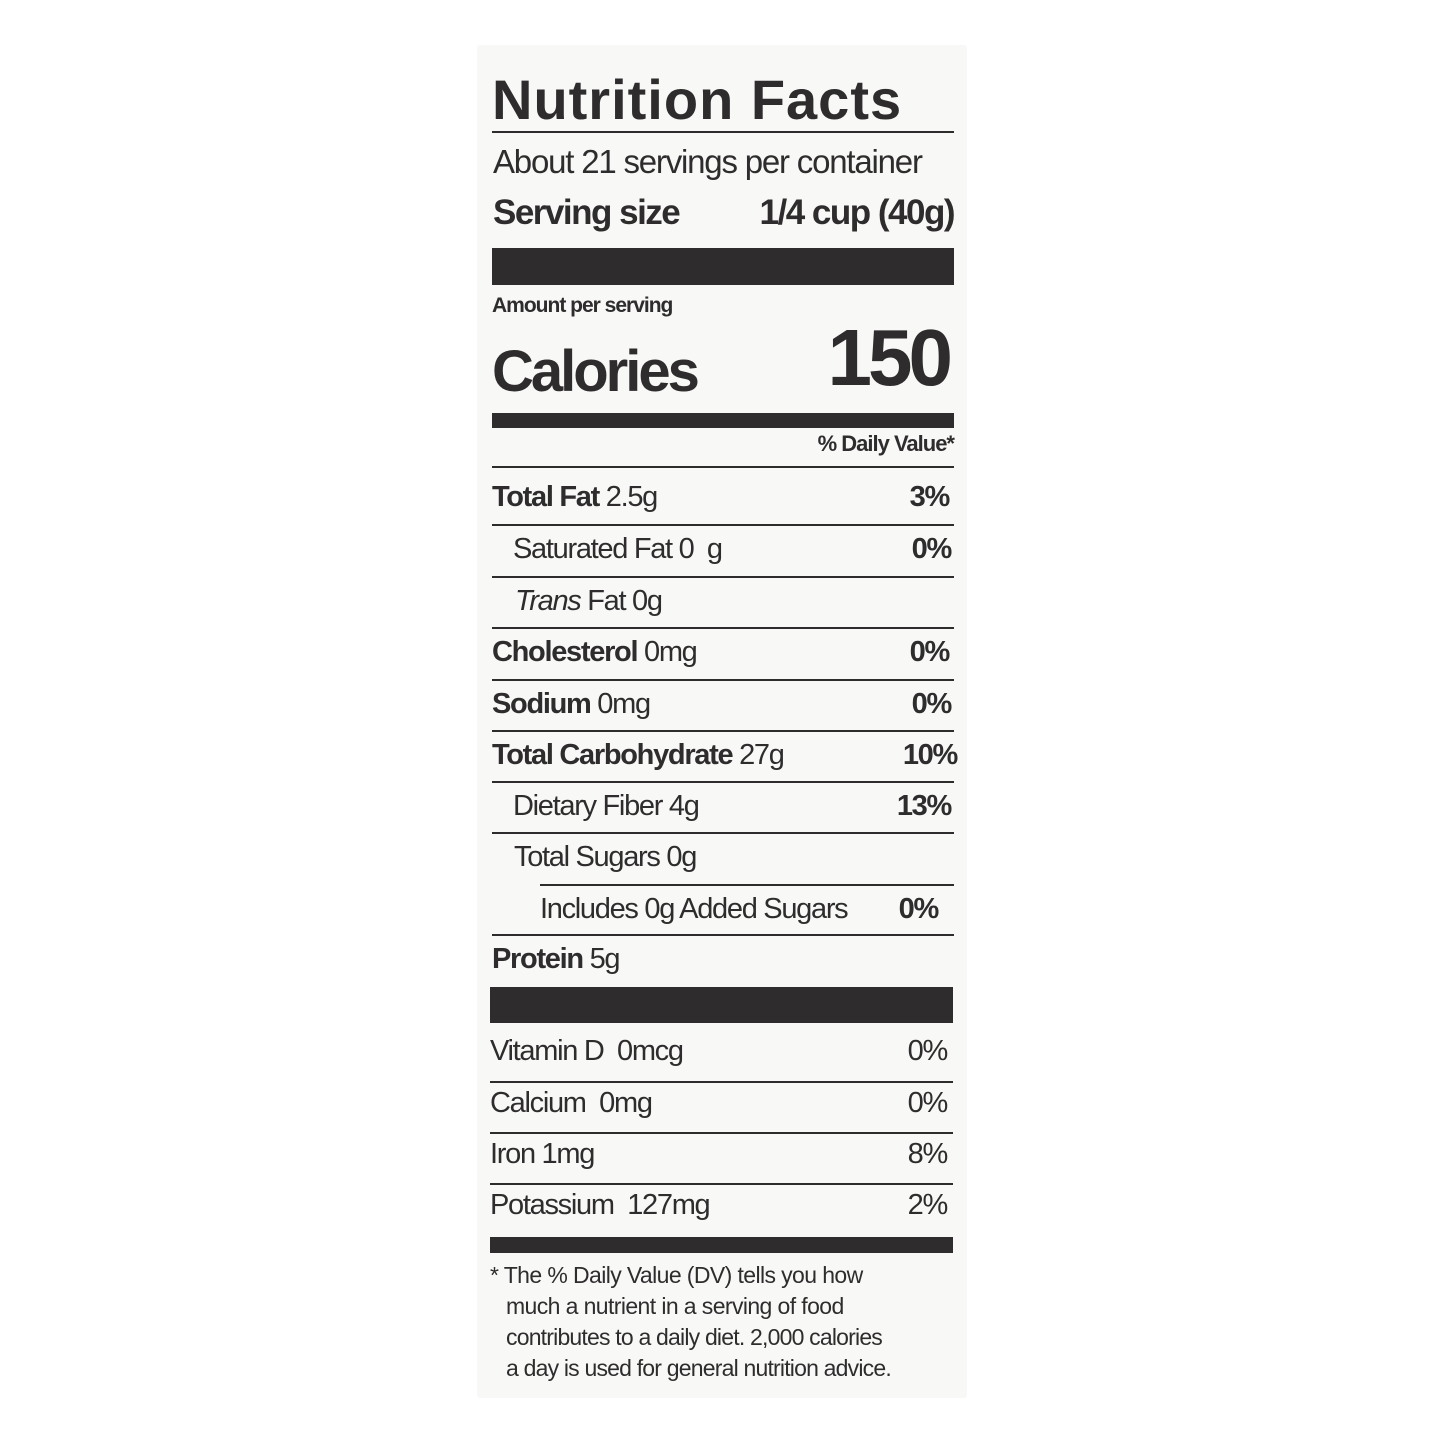  Describe the element at coordinates (684, 806) in the screenshot. I see `nutrient-amount: 4g` at that location.